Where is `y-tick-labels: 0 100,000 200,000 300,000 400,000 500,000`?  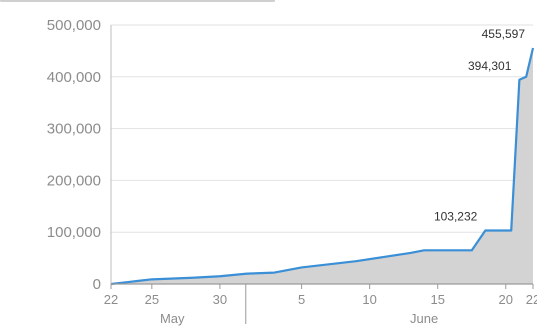
y-tick-labels: 0 100,000 200,000 300,000 400,000 500,000 is located at coordinates (74, 155).